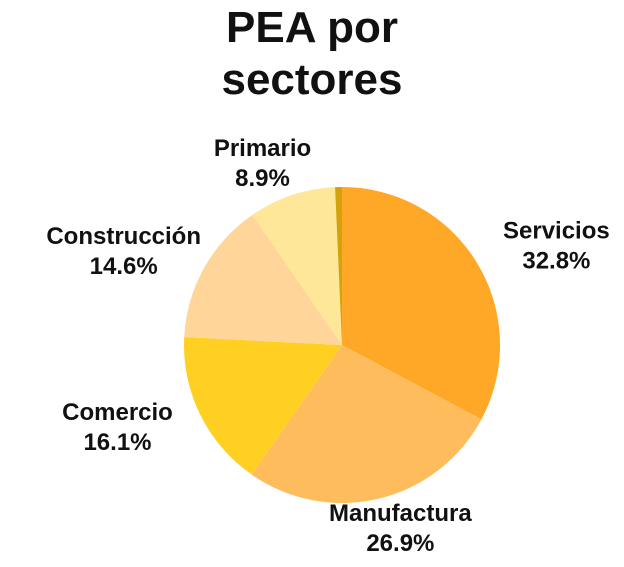 Image resolution: width=624 pixels, height=567 pixels. What do you see at coordinates (312, 53) in the screenshot?
I see `chart-title: PEA por sectores` at bounding box center [312, 53].